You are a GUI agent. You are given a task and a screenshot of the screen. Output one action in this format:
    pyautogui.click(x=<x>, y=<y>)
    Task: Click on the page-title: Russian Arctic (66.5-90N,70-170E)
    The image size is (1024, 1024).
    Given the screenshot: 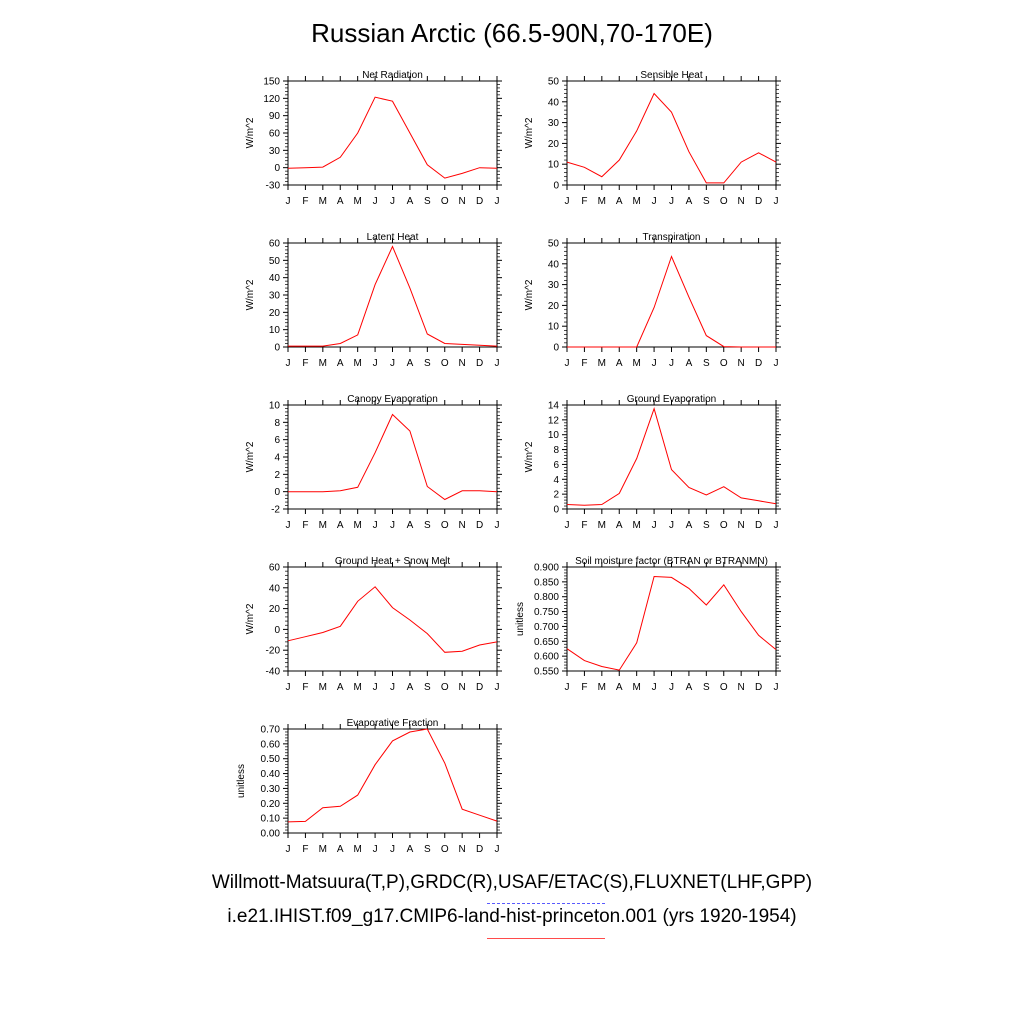 What is the action you would take?
    pyautogui.click(x=512, y=33)
    